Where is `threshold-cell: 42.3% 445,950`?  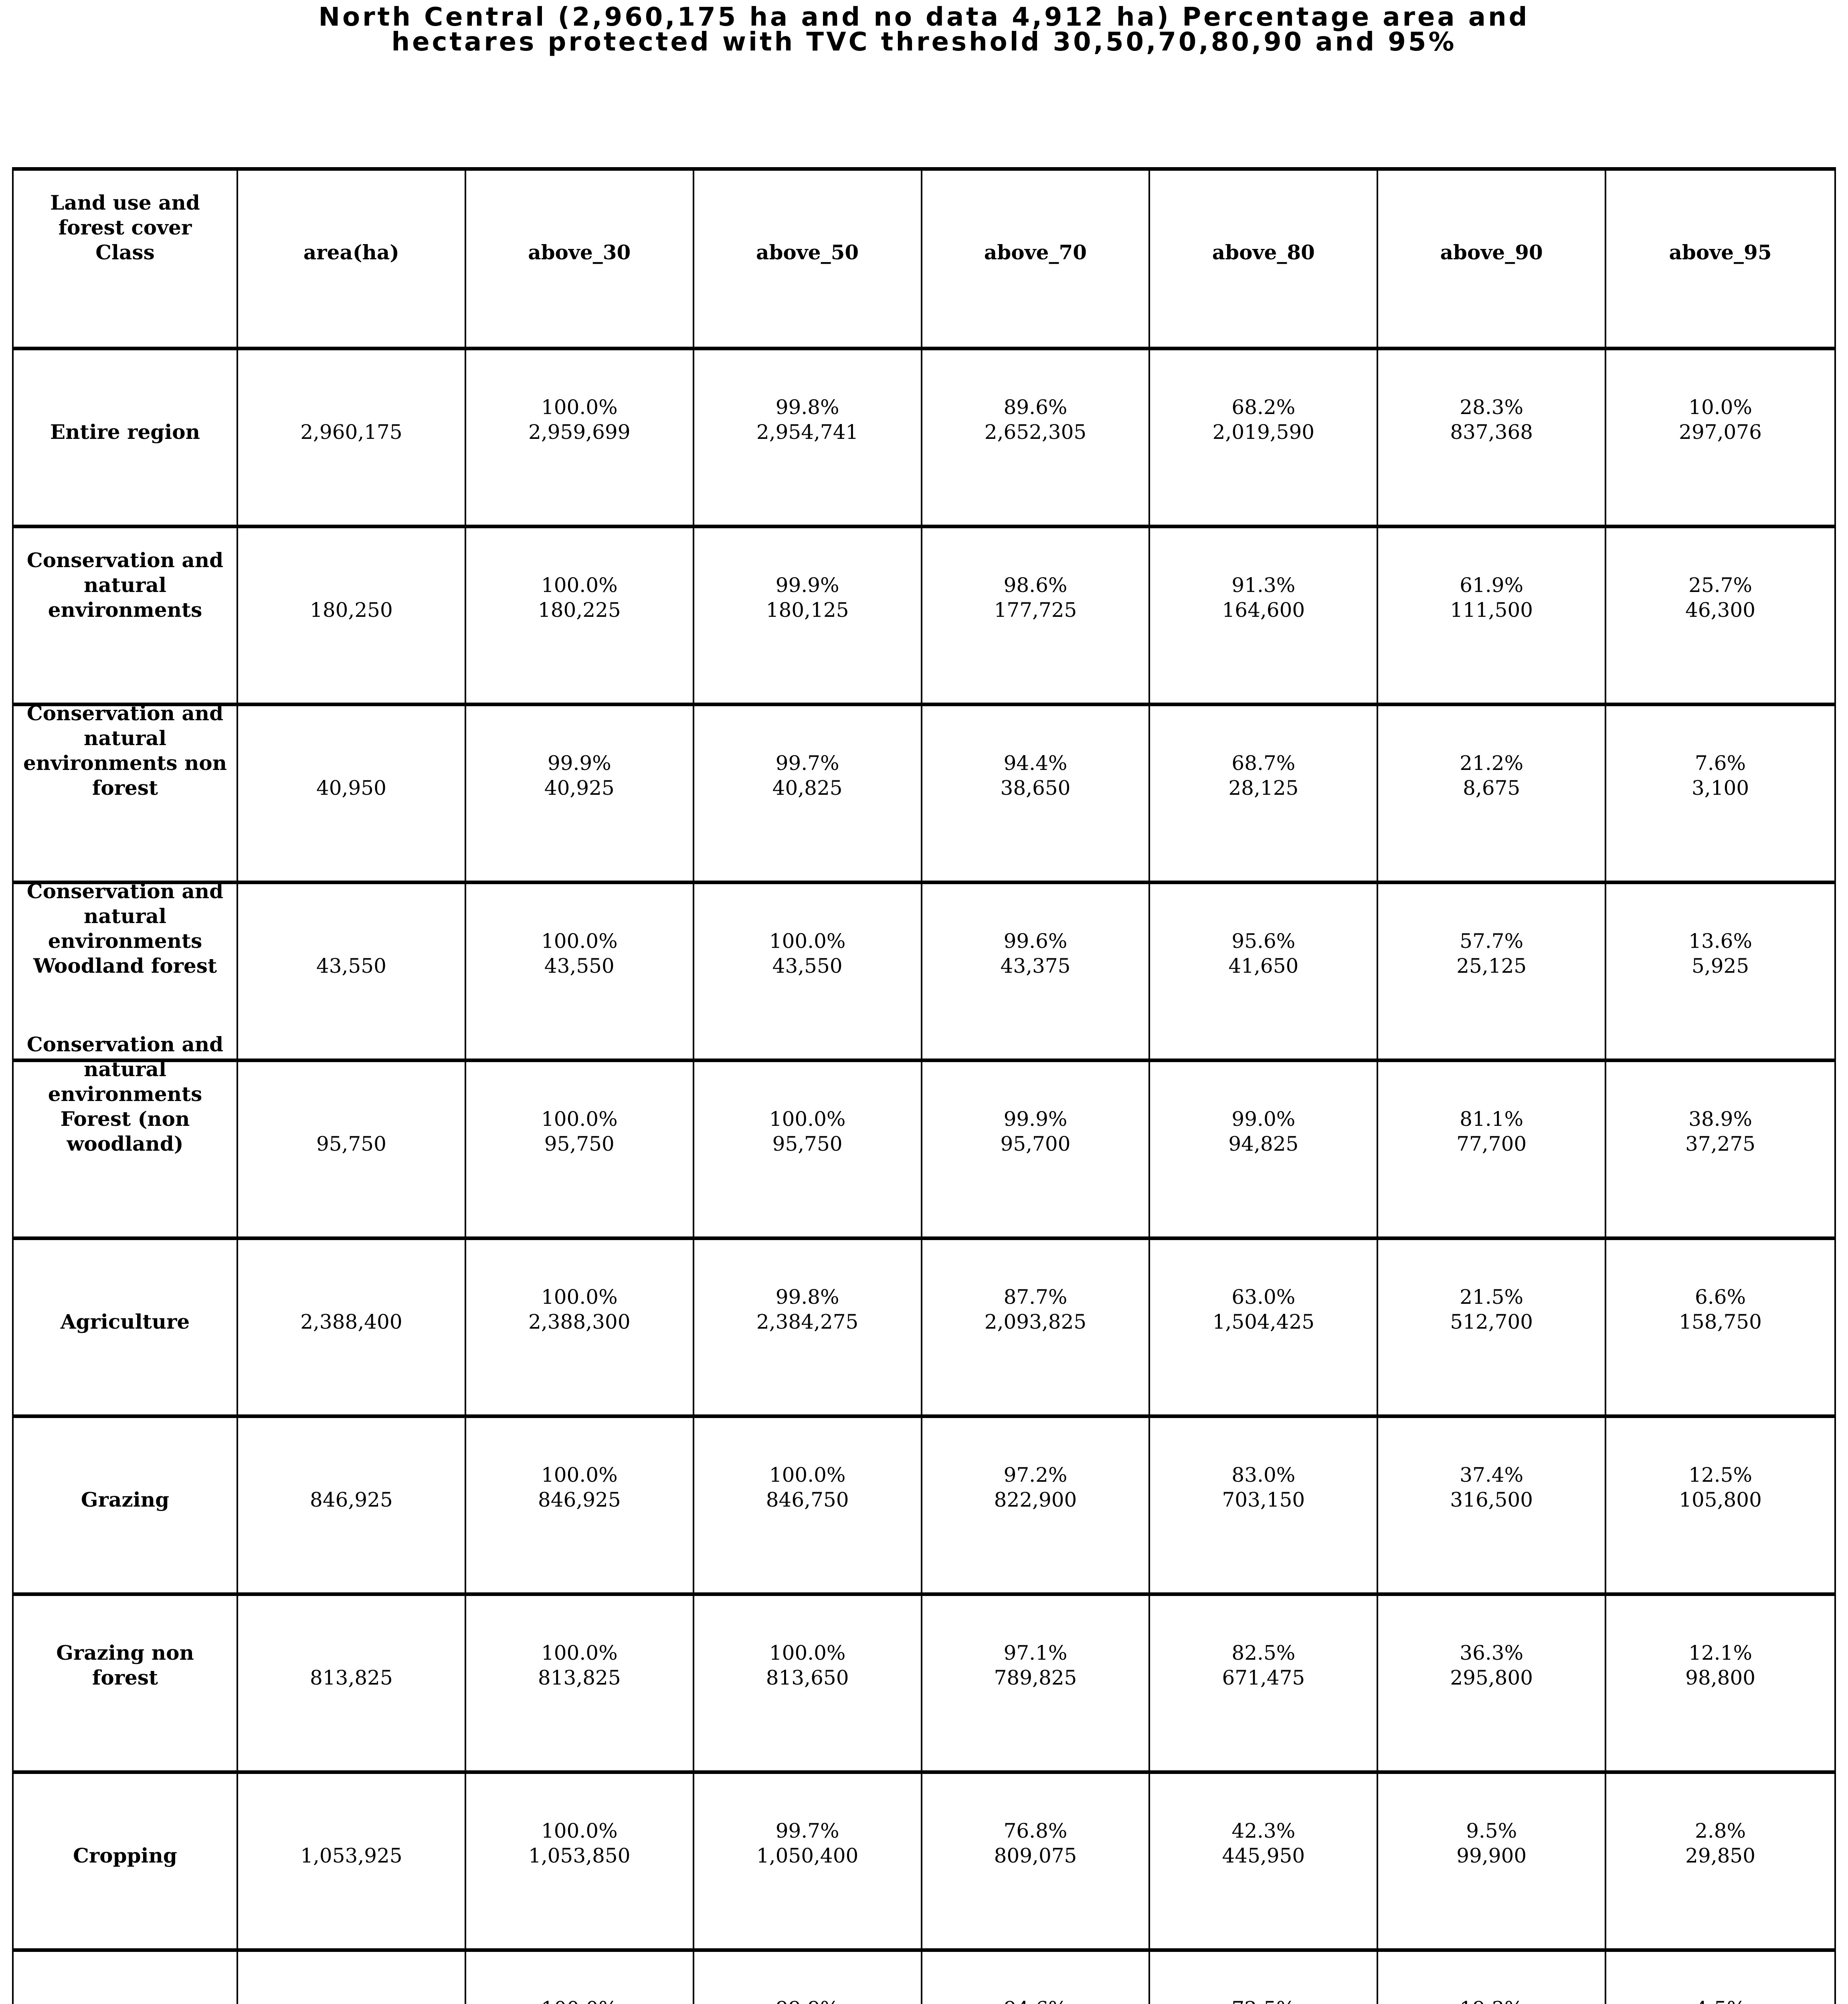 threshold-cell: 42.3% 445,950 is located at coordinates (1264, 1863).